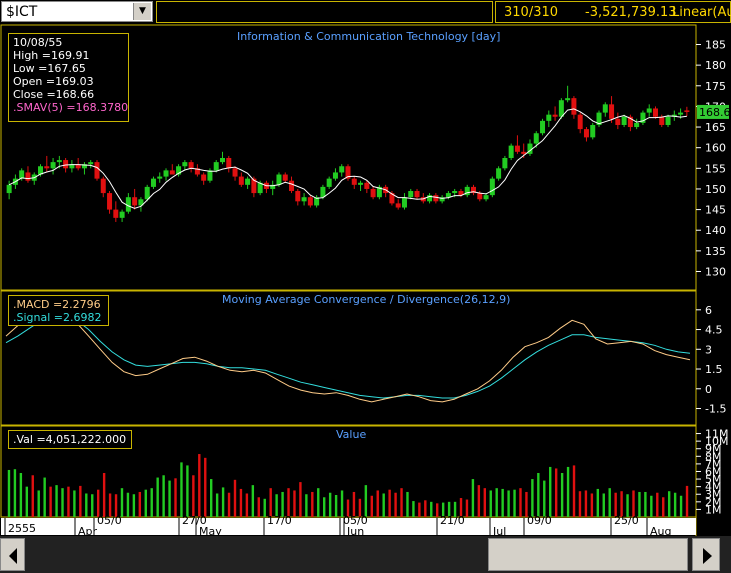 This screenshot has height=573, width=731. I want to click on last-price-tag: 168.66, so click(714, 111).